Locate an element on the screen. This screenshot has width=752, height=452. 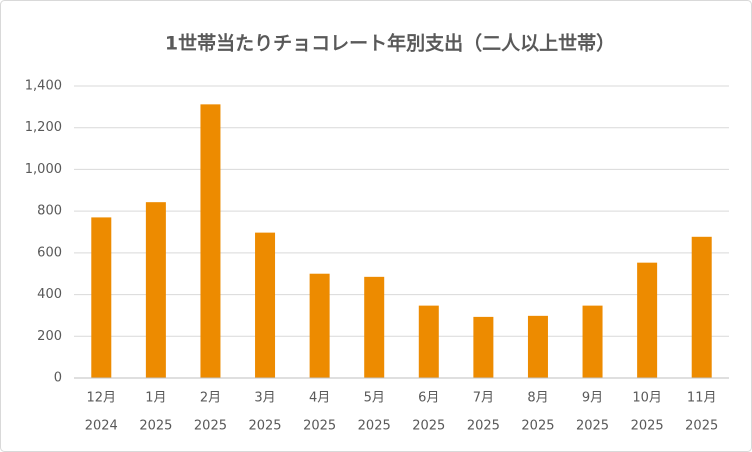
x-tick-label: 3月 is located at coordinates (264, 398).